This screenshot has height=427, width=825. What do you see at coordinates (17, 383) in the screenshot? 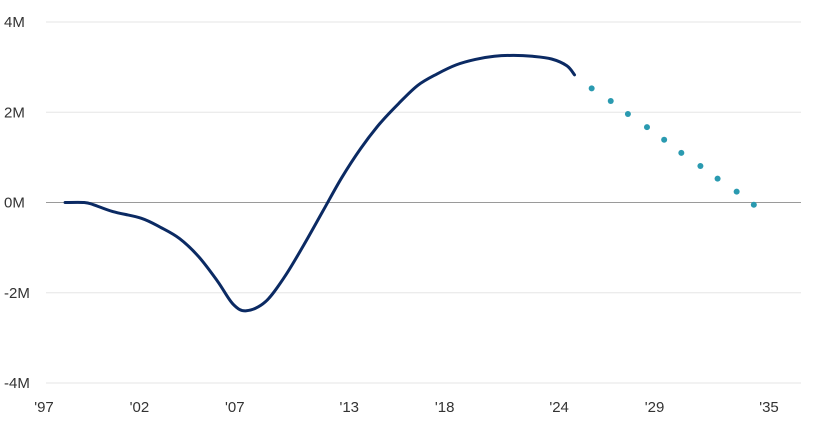
I see `y-tick-label: -4M` at bounding box center [17, 383].